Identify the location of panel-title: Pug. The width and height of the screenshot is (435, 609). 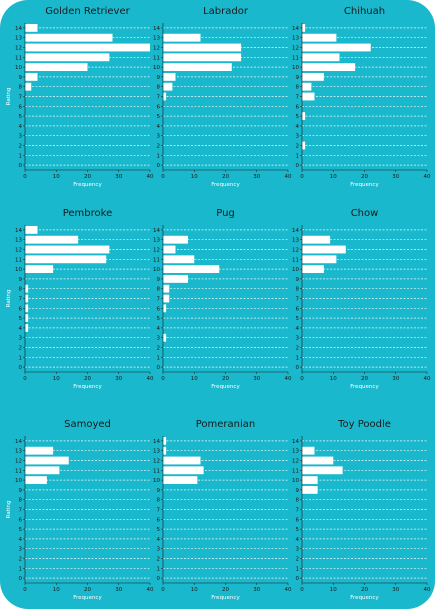
(225, 213).